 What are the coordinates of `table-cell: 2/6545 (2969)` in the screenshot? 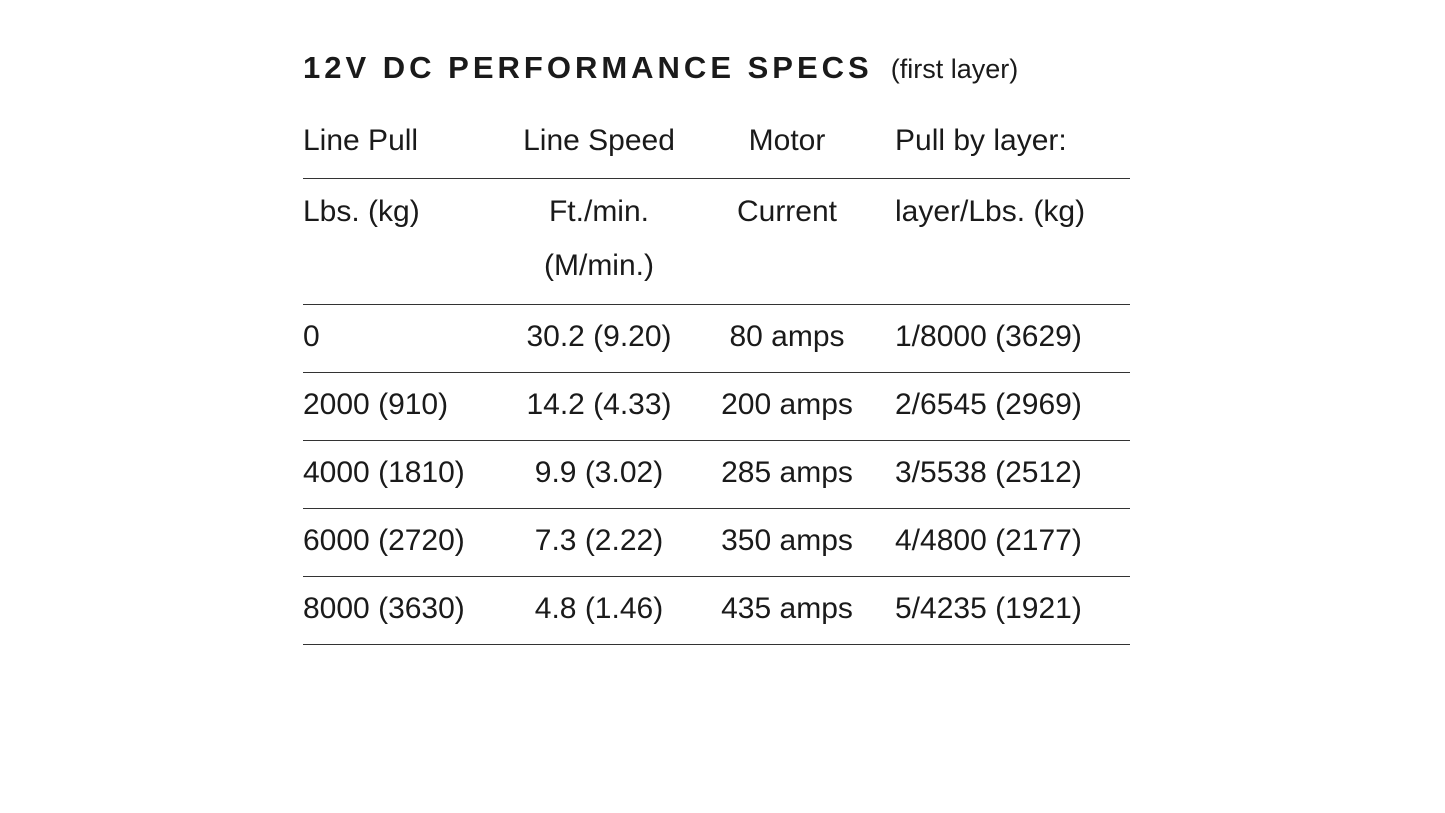 It's located at (1005, 406).